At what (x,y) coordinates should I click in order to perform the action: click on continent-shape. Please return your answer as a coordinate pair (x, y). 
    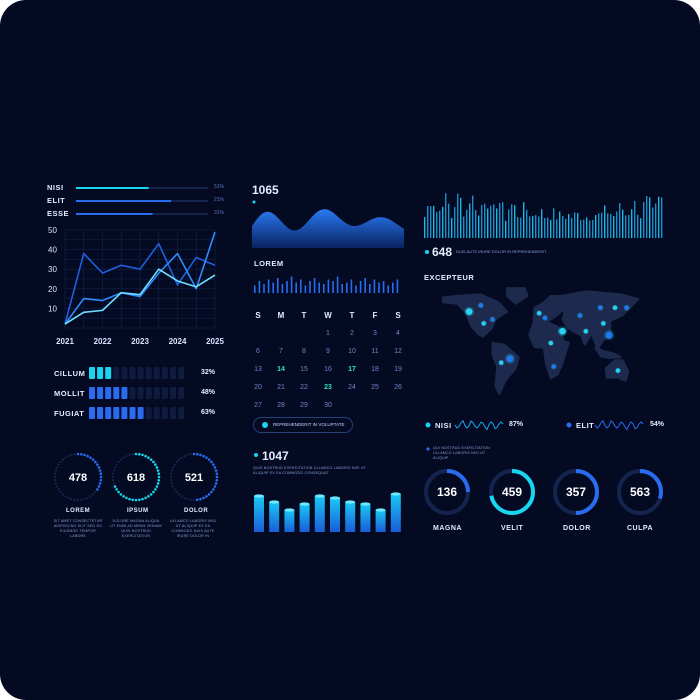
    Looking at the image, I should click on (600, 320).